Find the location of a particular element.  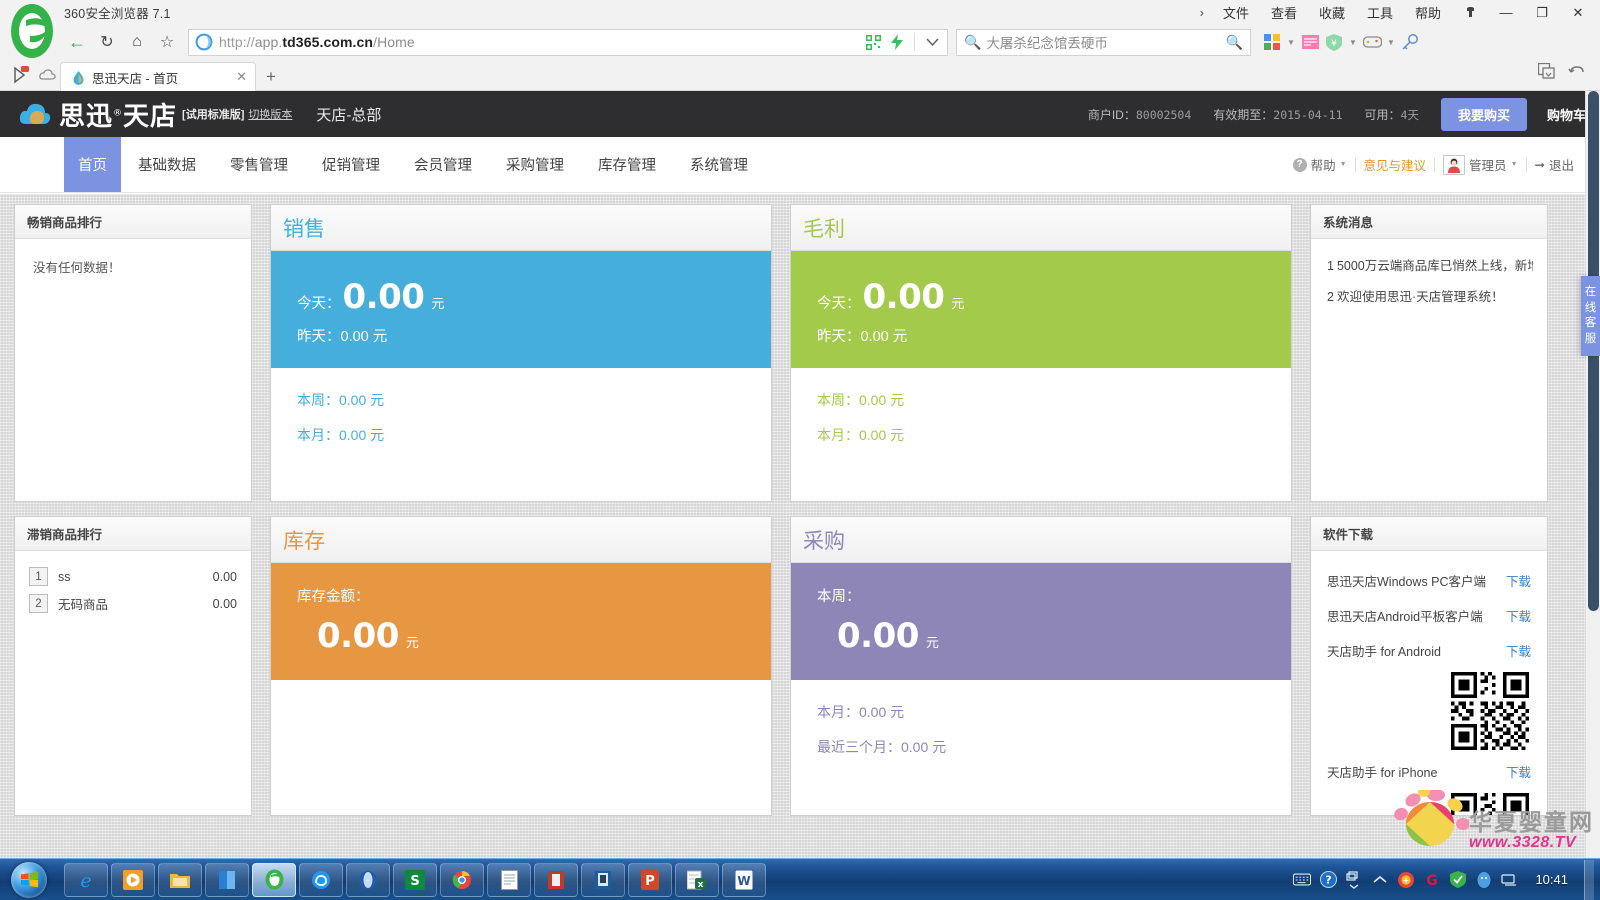

network-tray-icon is located at coordinates (1510, 880).